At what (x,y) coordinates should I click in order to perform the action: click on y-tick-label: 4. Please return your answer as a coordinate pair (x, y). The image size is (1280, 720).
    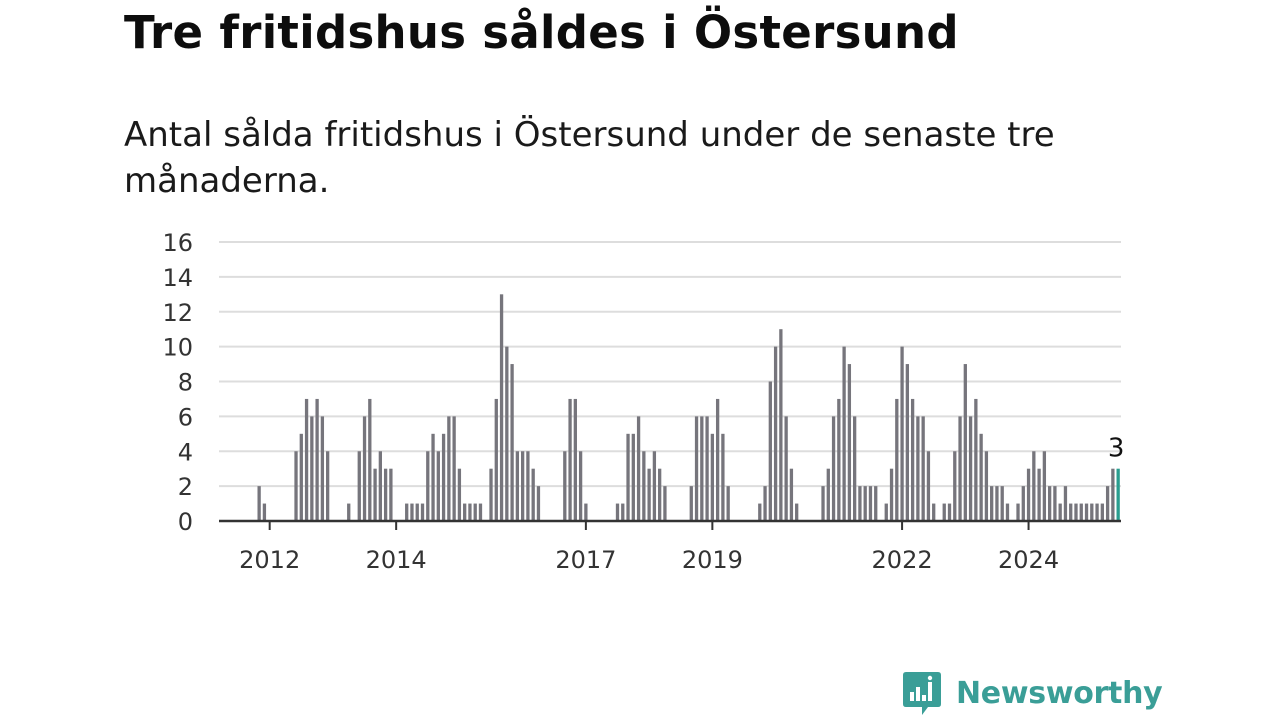
    Looking at the image, I should click on (185, 452).